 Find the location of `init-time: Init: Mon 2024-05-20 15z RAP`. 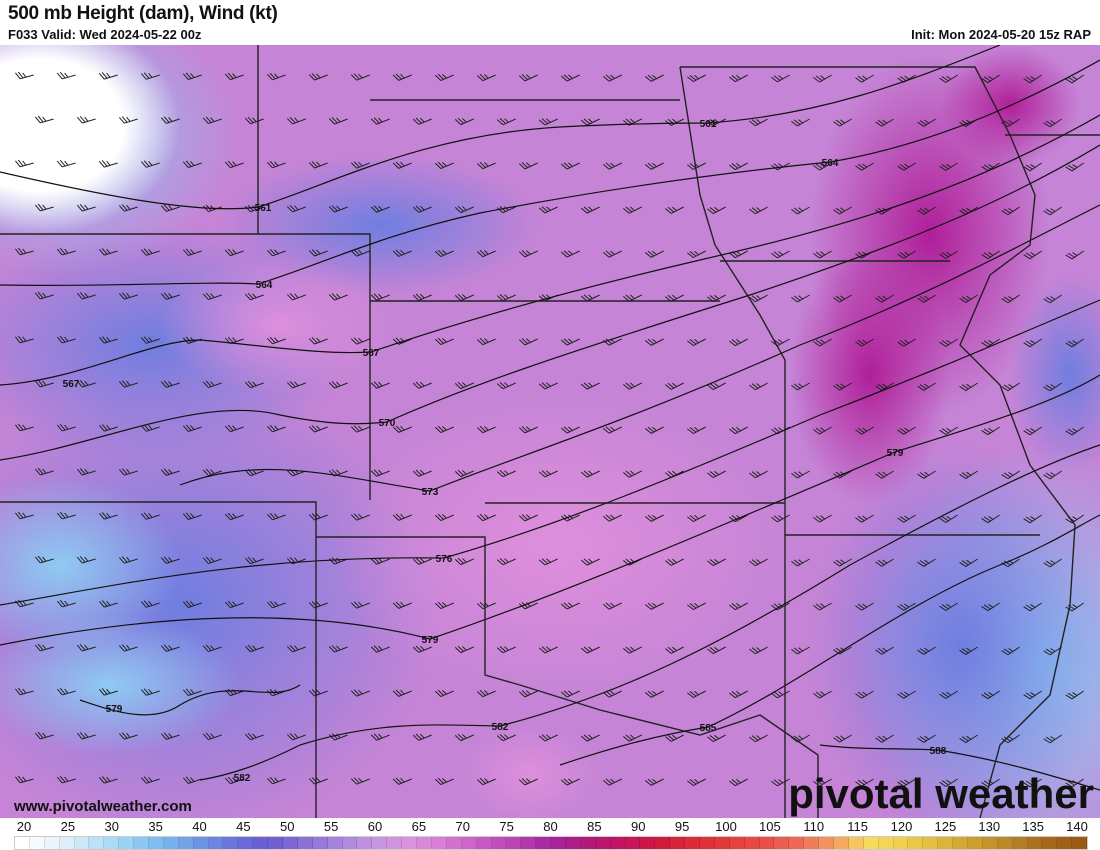

init-time: Init: Mon 2024-05-20 15z RAP is located at coordinates (1001, 34).